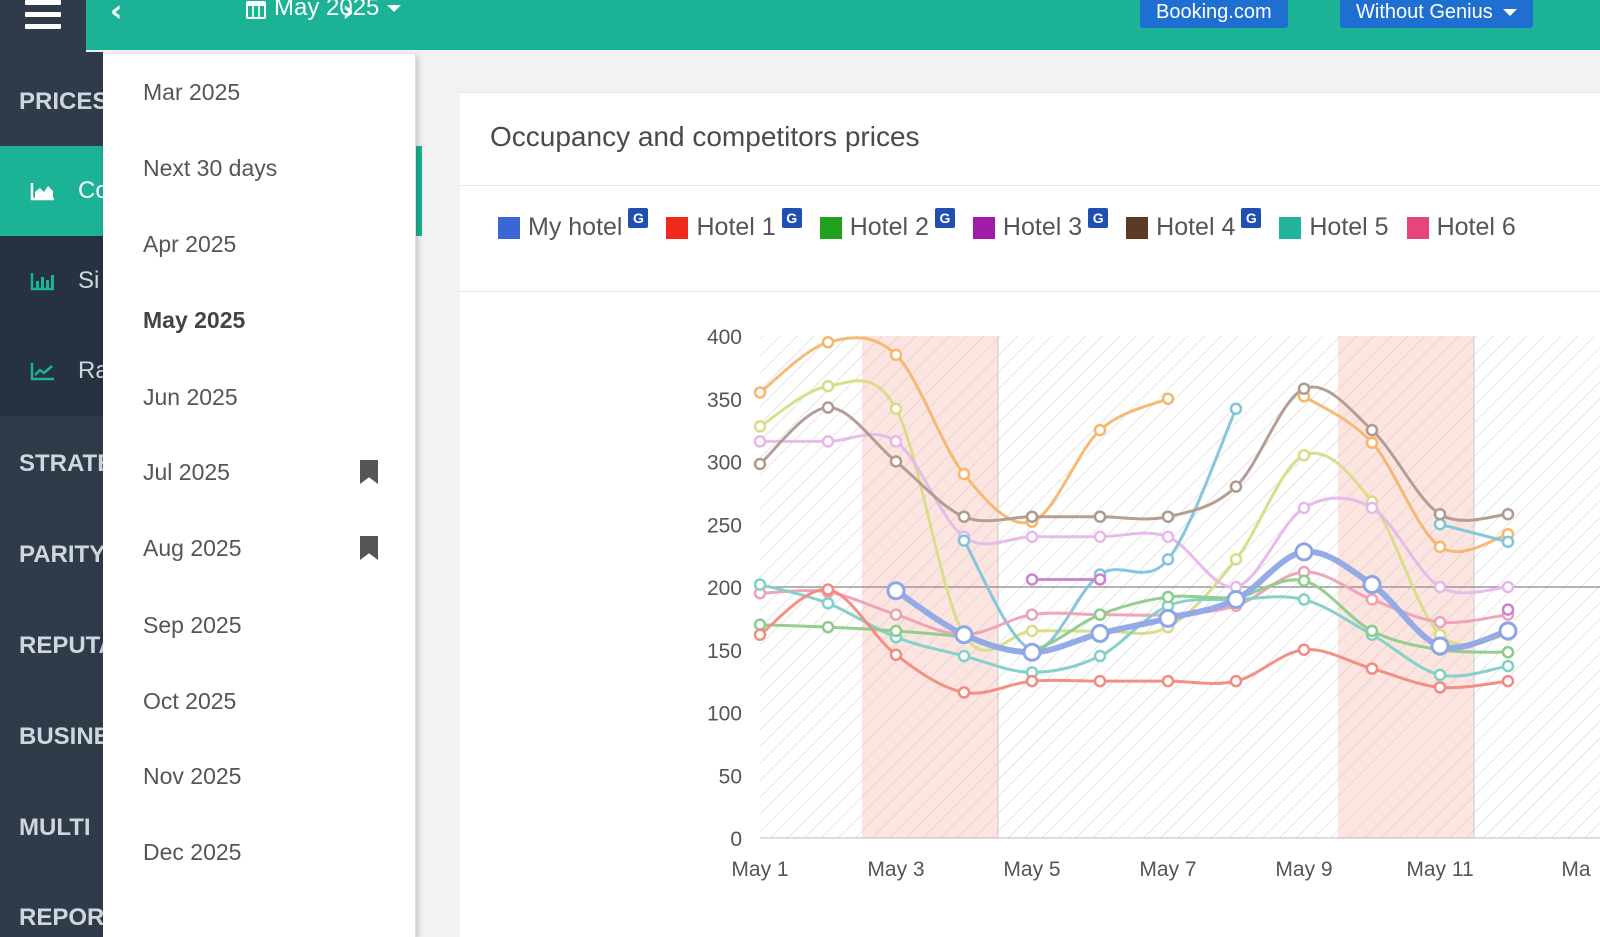 This screenshot has height=937, width=1600. What do you see at coordinates (887, 224) in the screenshot?
I see `legend-item-hotel-2: Hotel 2 G` at bounding box center [887, 224].